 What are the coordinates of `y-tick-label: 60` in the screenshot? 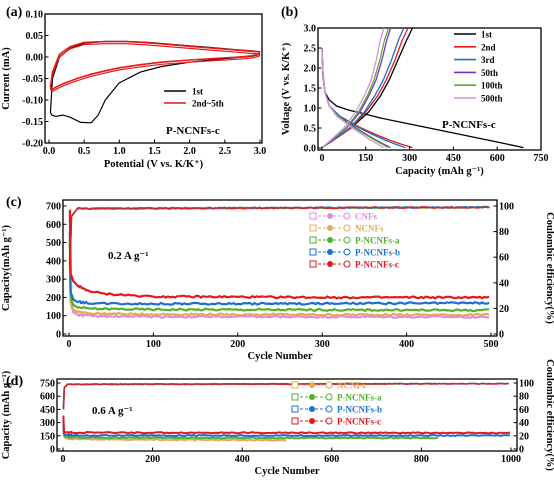 It's located at (504, 258).